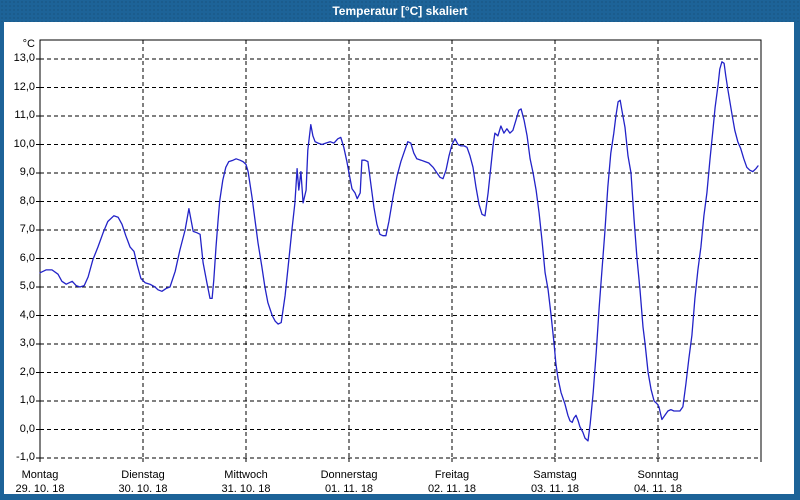 The width and height of the screenshot is (800, 500). I want to click on window-titlebar: Temperatur [°C] skaliert, so click(400, 11).